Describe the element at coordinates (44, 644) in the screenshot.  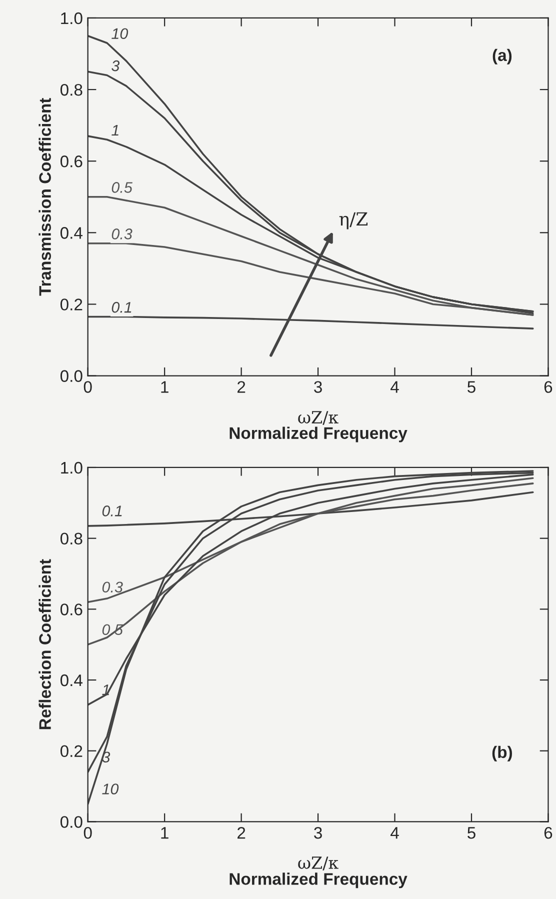
I see `y-axis-title: Reflection Coefficient` at that location.